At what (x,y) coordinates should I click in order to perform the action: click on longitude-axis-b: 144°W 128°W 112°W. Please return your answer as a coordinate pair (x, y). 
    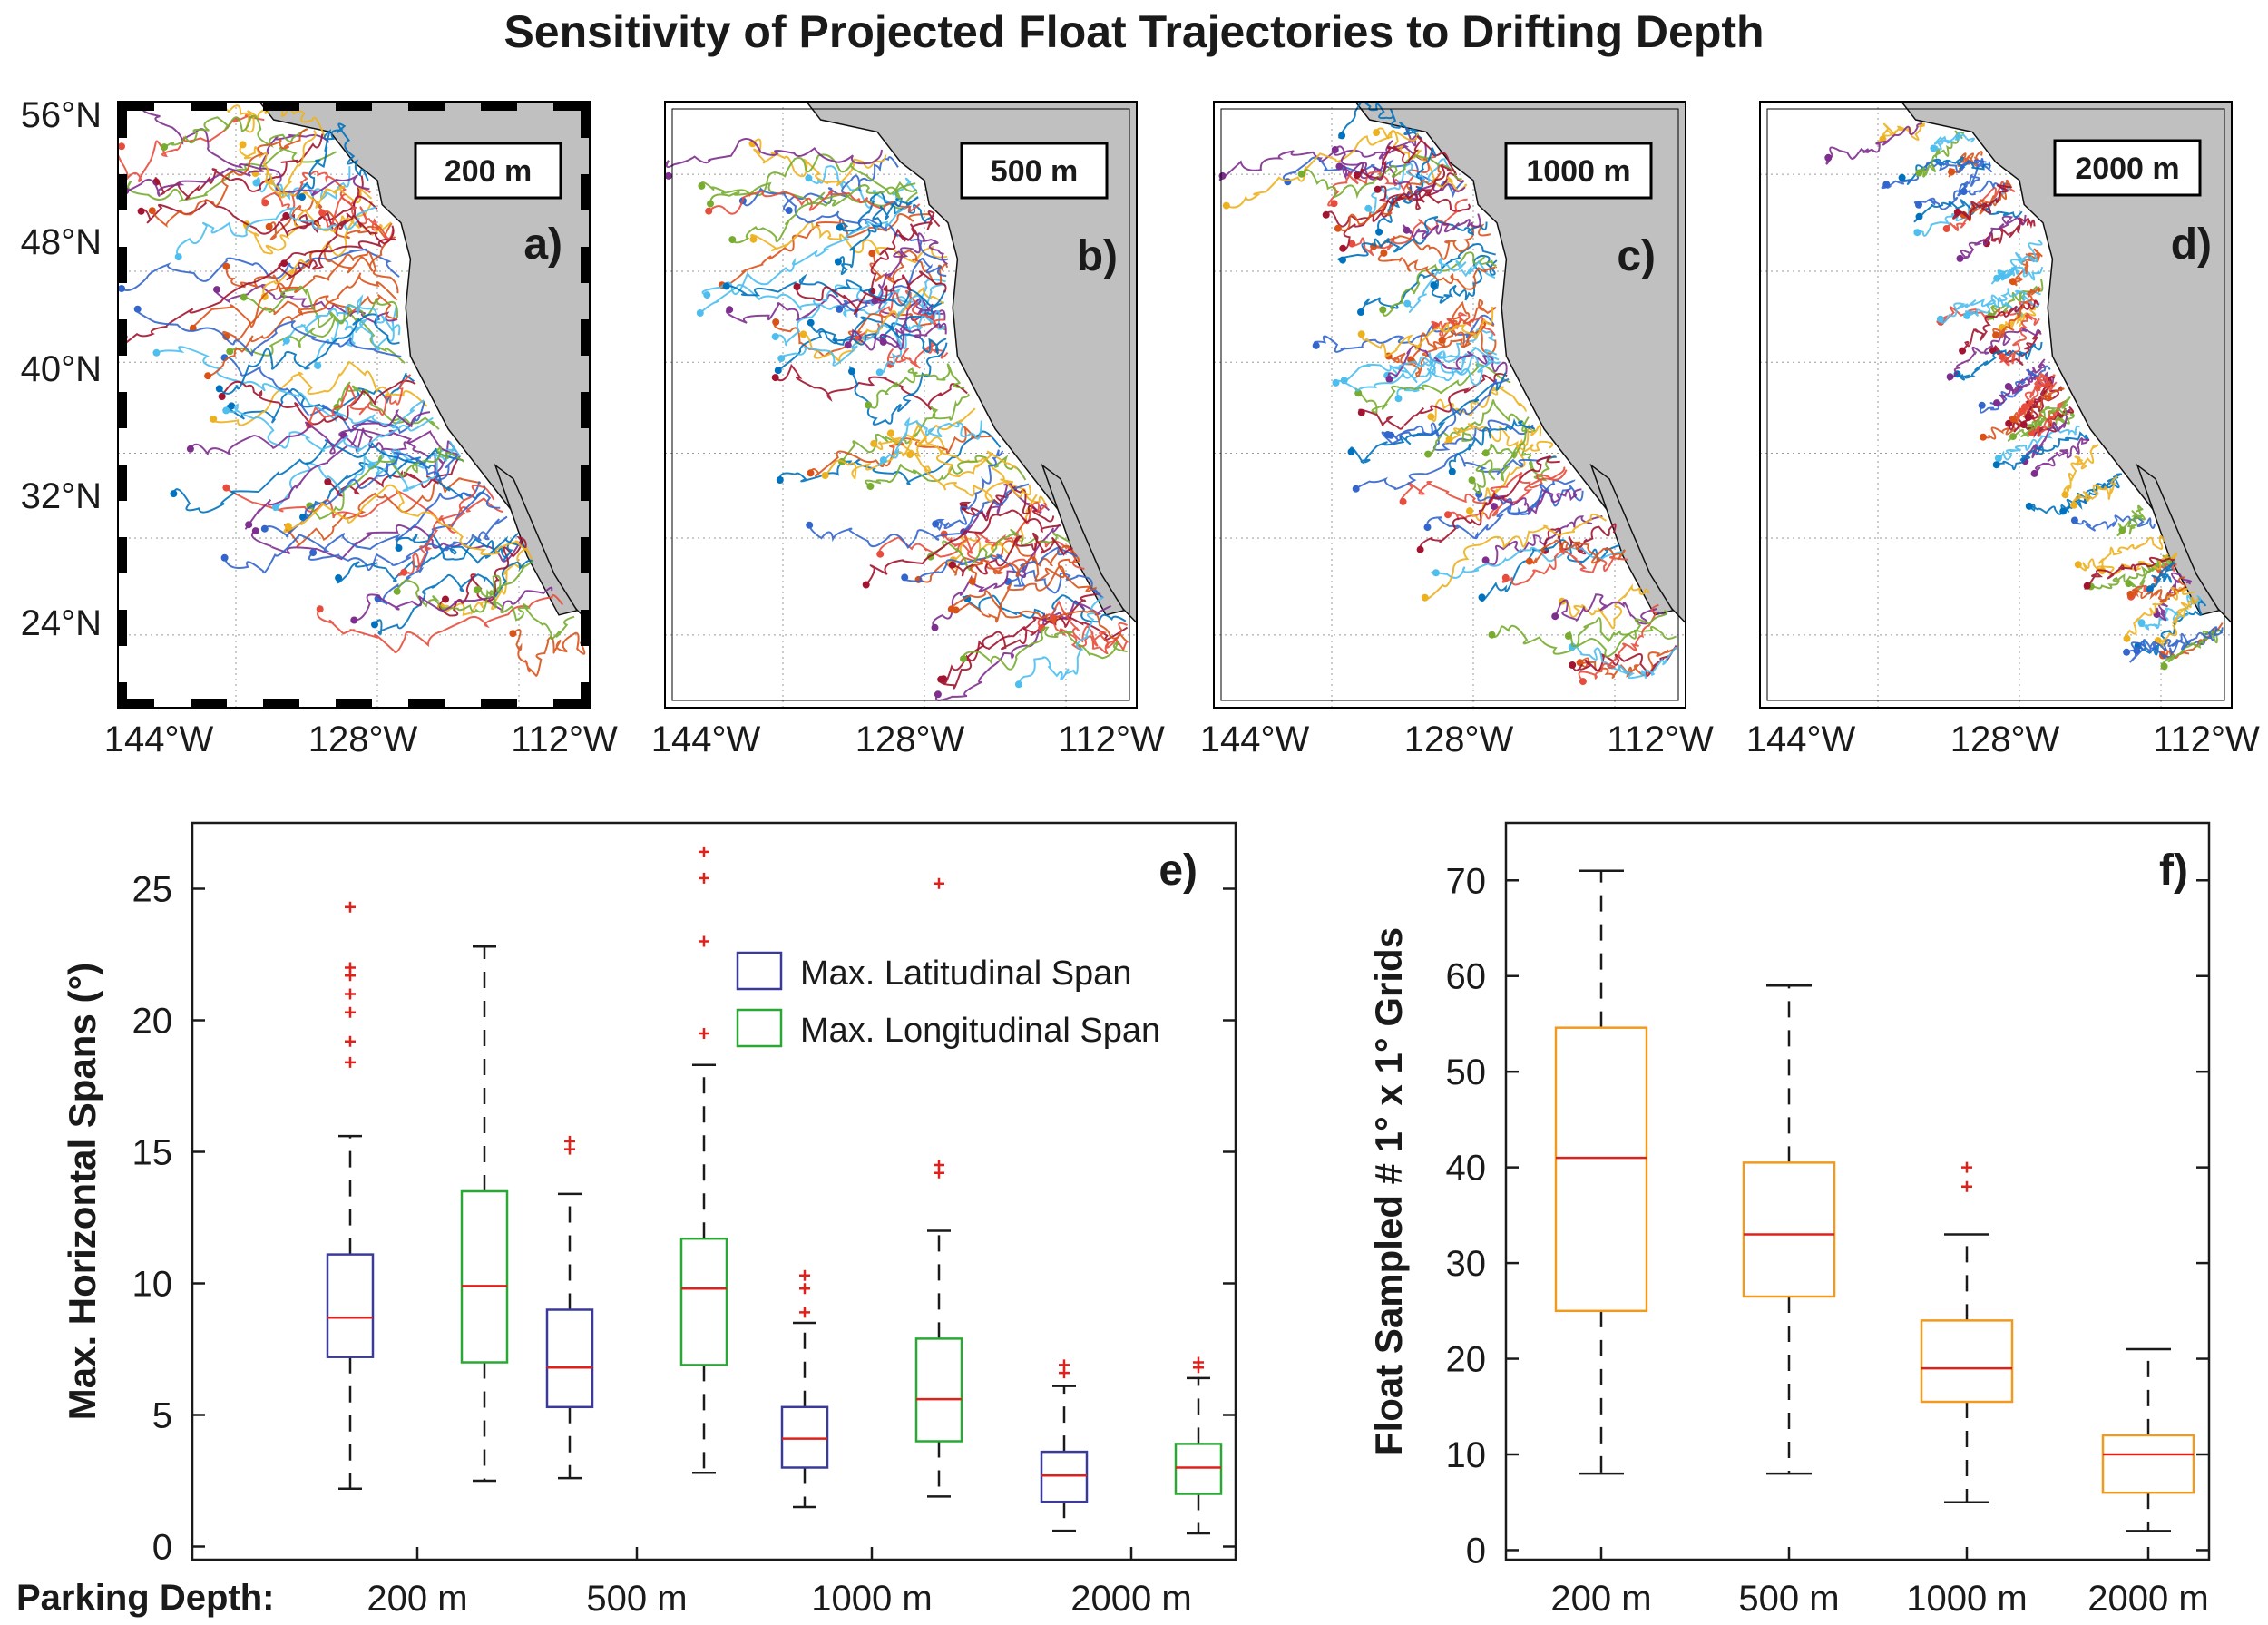
    Looking at the image, I should click on (908, 739).